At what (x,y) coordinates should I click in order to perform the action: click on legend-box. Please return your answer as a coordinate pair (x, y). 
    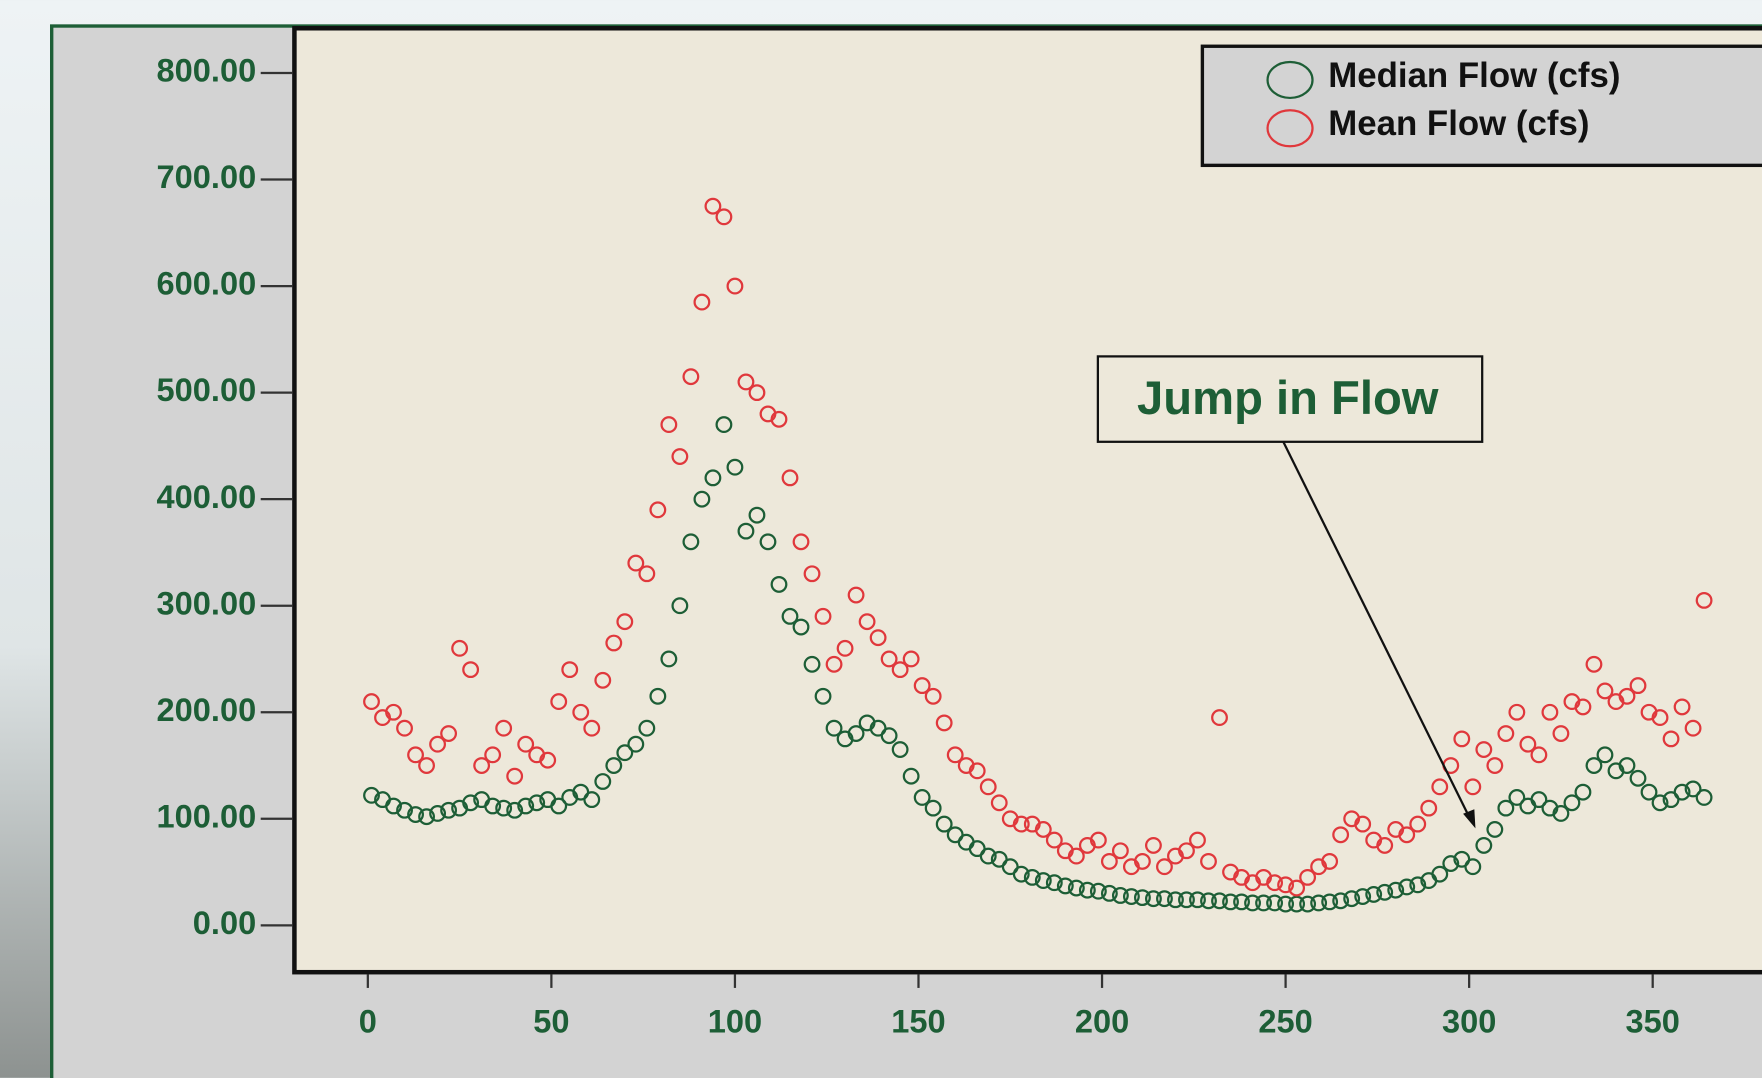
    Looking at the image, I should click on (1481, 106).